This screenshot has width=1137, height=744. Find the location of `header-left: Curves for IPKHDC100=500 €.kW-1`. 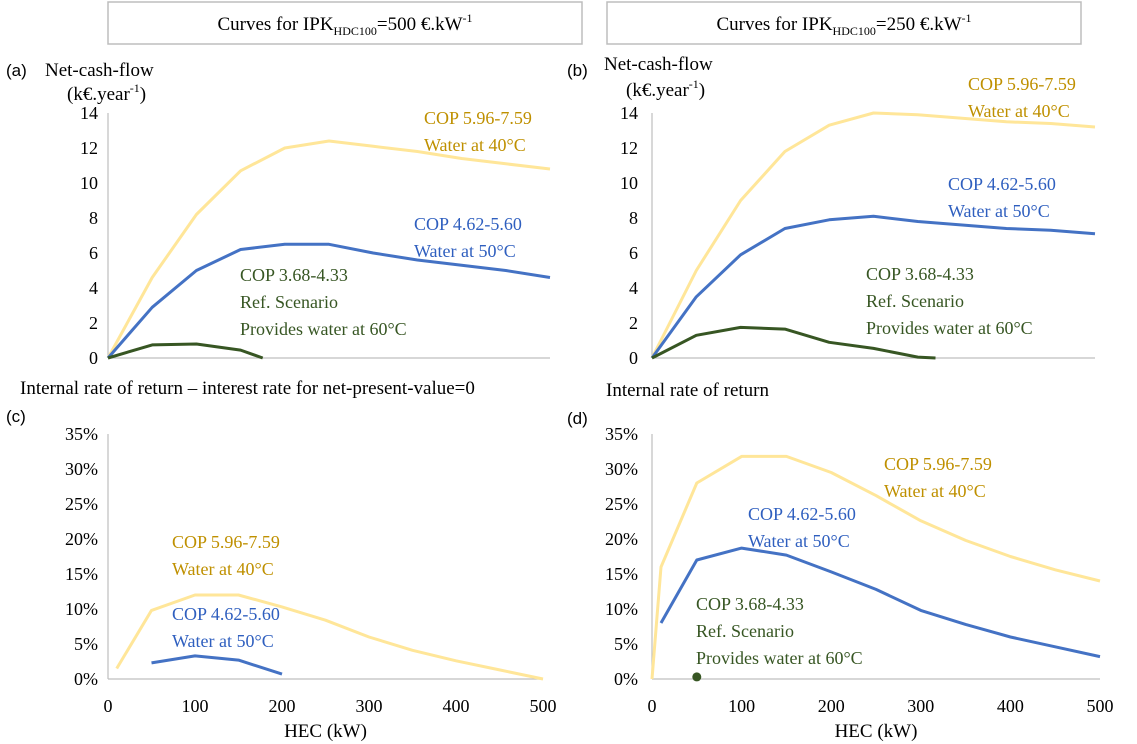

header-left: Curves for IPKHDC100=500 €.kW-1 is located at coordinates (345, 23).